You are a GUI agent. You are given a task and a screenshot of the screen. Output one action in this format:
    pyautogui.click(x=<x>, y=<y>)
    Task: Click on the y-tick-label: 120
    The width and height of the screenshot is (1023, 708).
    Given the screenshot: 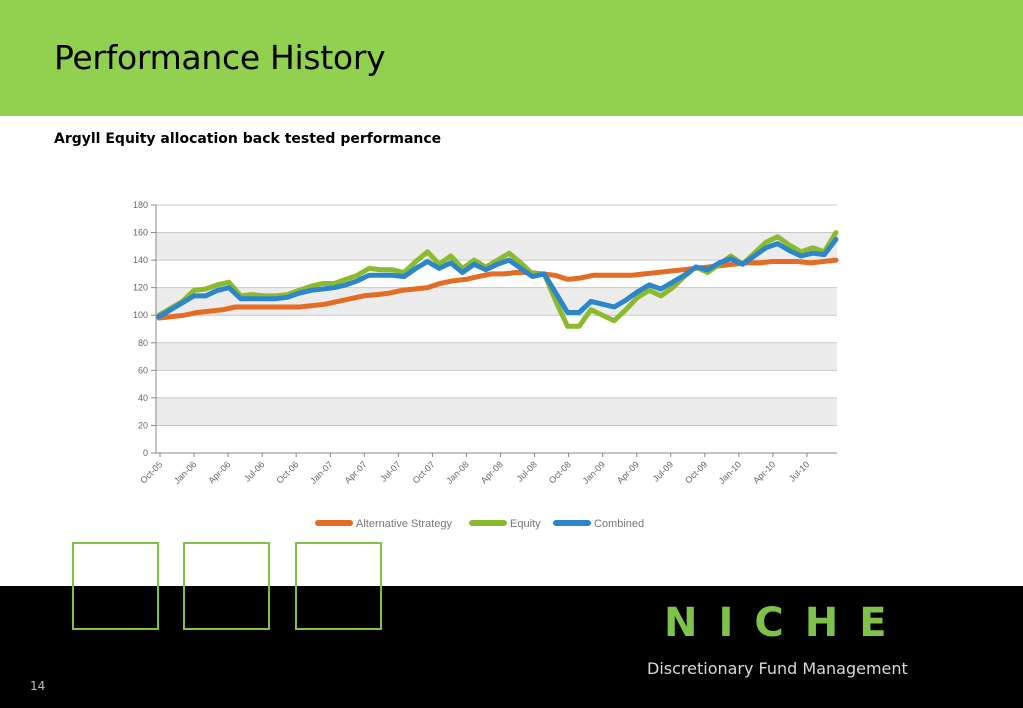 What is the action you would take?
    pyautogui.click(x=140, y=288)
    